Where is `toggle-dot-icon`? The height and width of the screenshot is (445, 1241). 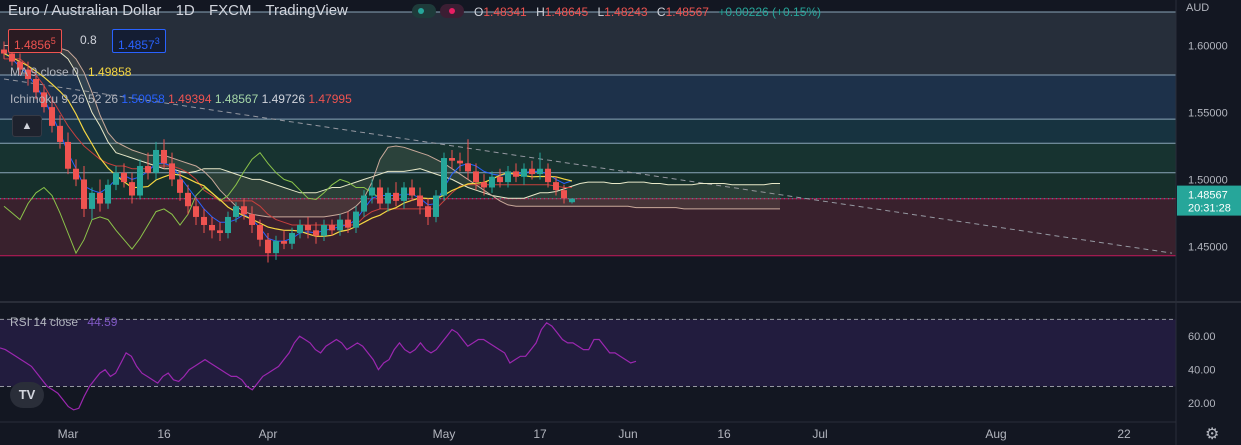 toggle-dot-icon is located at coordinates (452, 11).